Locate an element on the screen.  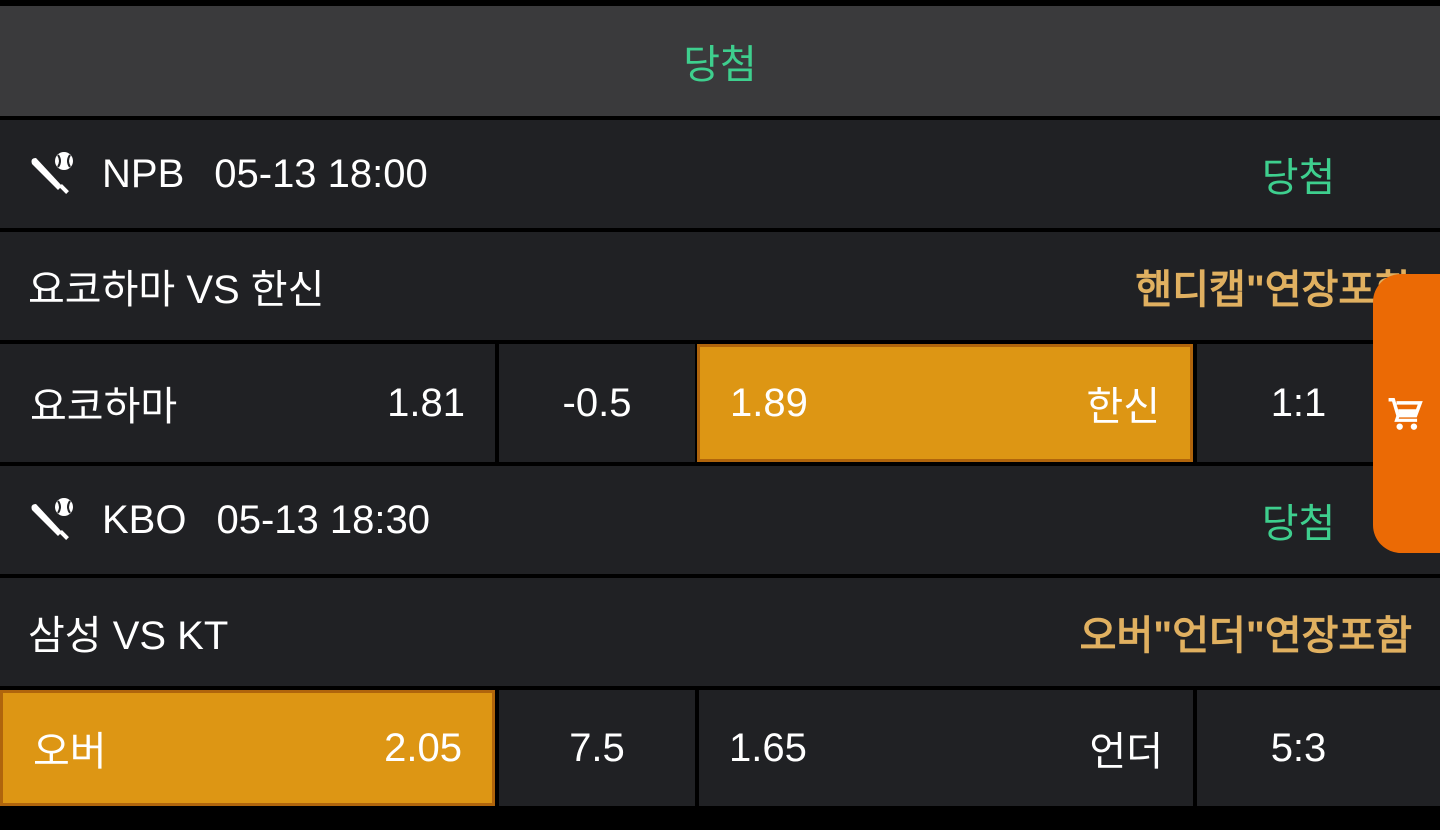
cart-icon is located at coordinates (1405, 413).